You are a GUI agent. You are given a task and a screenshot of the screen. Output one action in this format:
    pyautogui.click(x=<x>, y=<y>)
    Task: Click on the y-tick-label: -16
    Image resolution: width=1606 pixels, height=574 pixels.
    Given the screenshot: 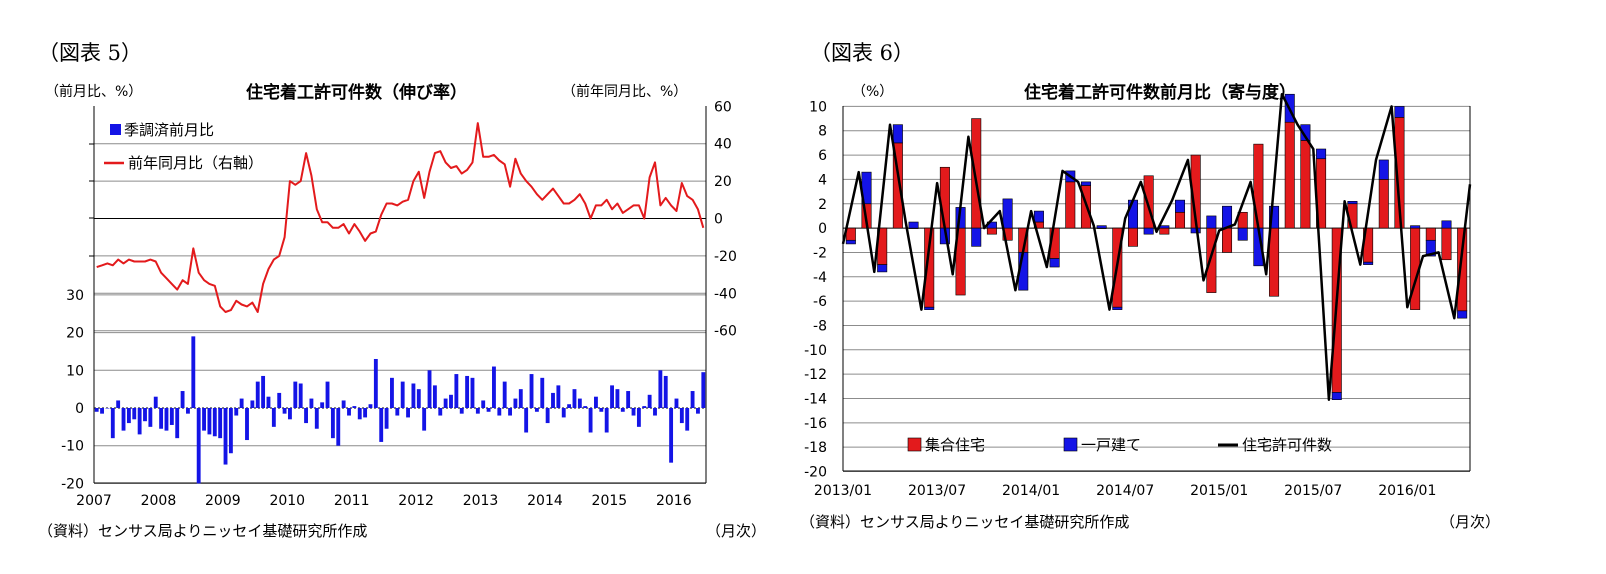 What is the action you would take?
    pyautogui.click(x=815, y=424)
    